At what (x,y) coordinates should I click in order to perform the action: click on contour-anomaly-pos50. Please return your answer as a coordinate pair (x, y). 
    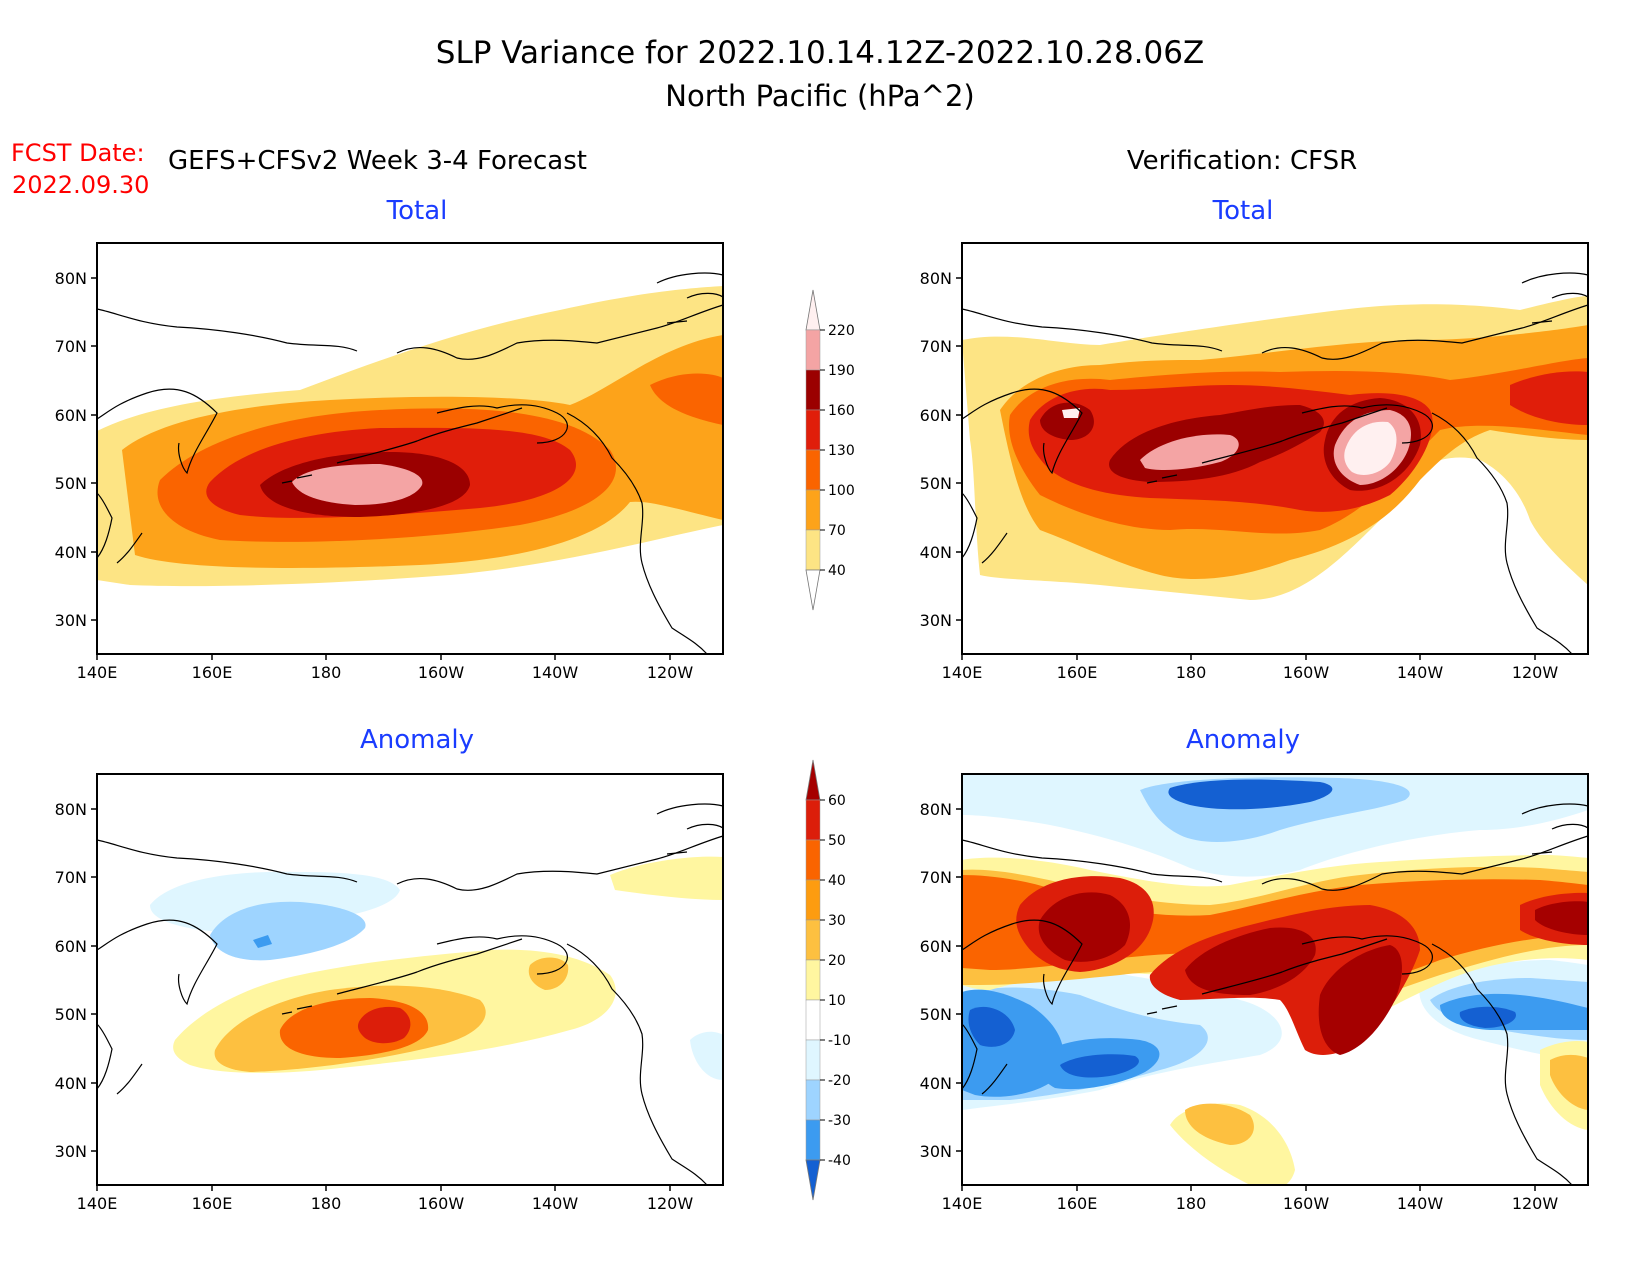
    Looking at the image, I should click on (1084, 927).